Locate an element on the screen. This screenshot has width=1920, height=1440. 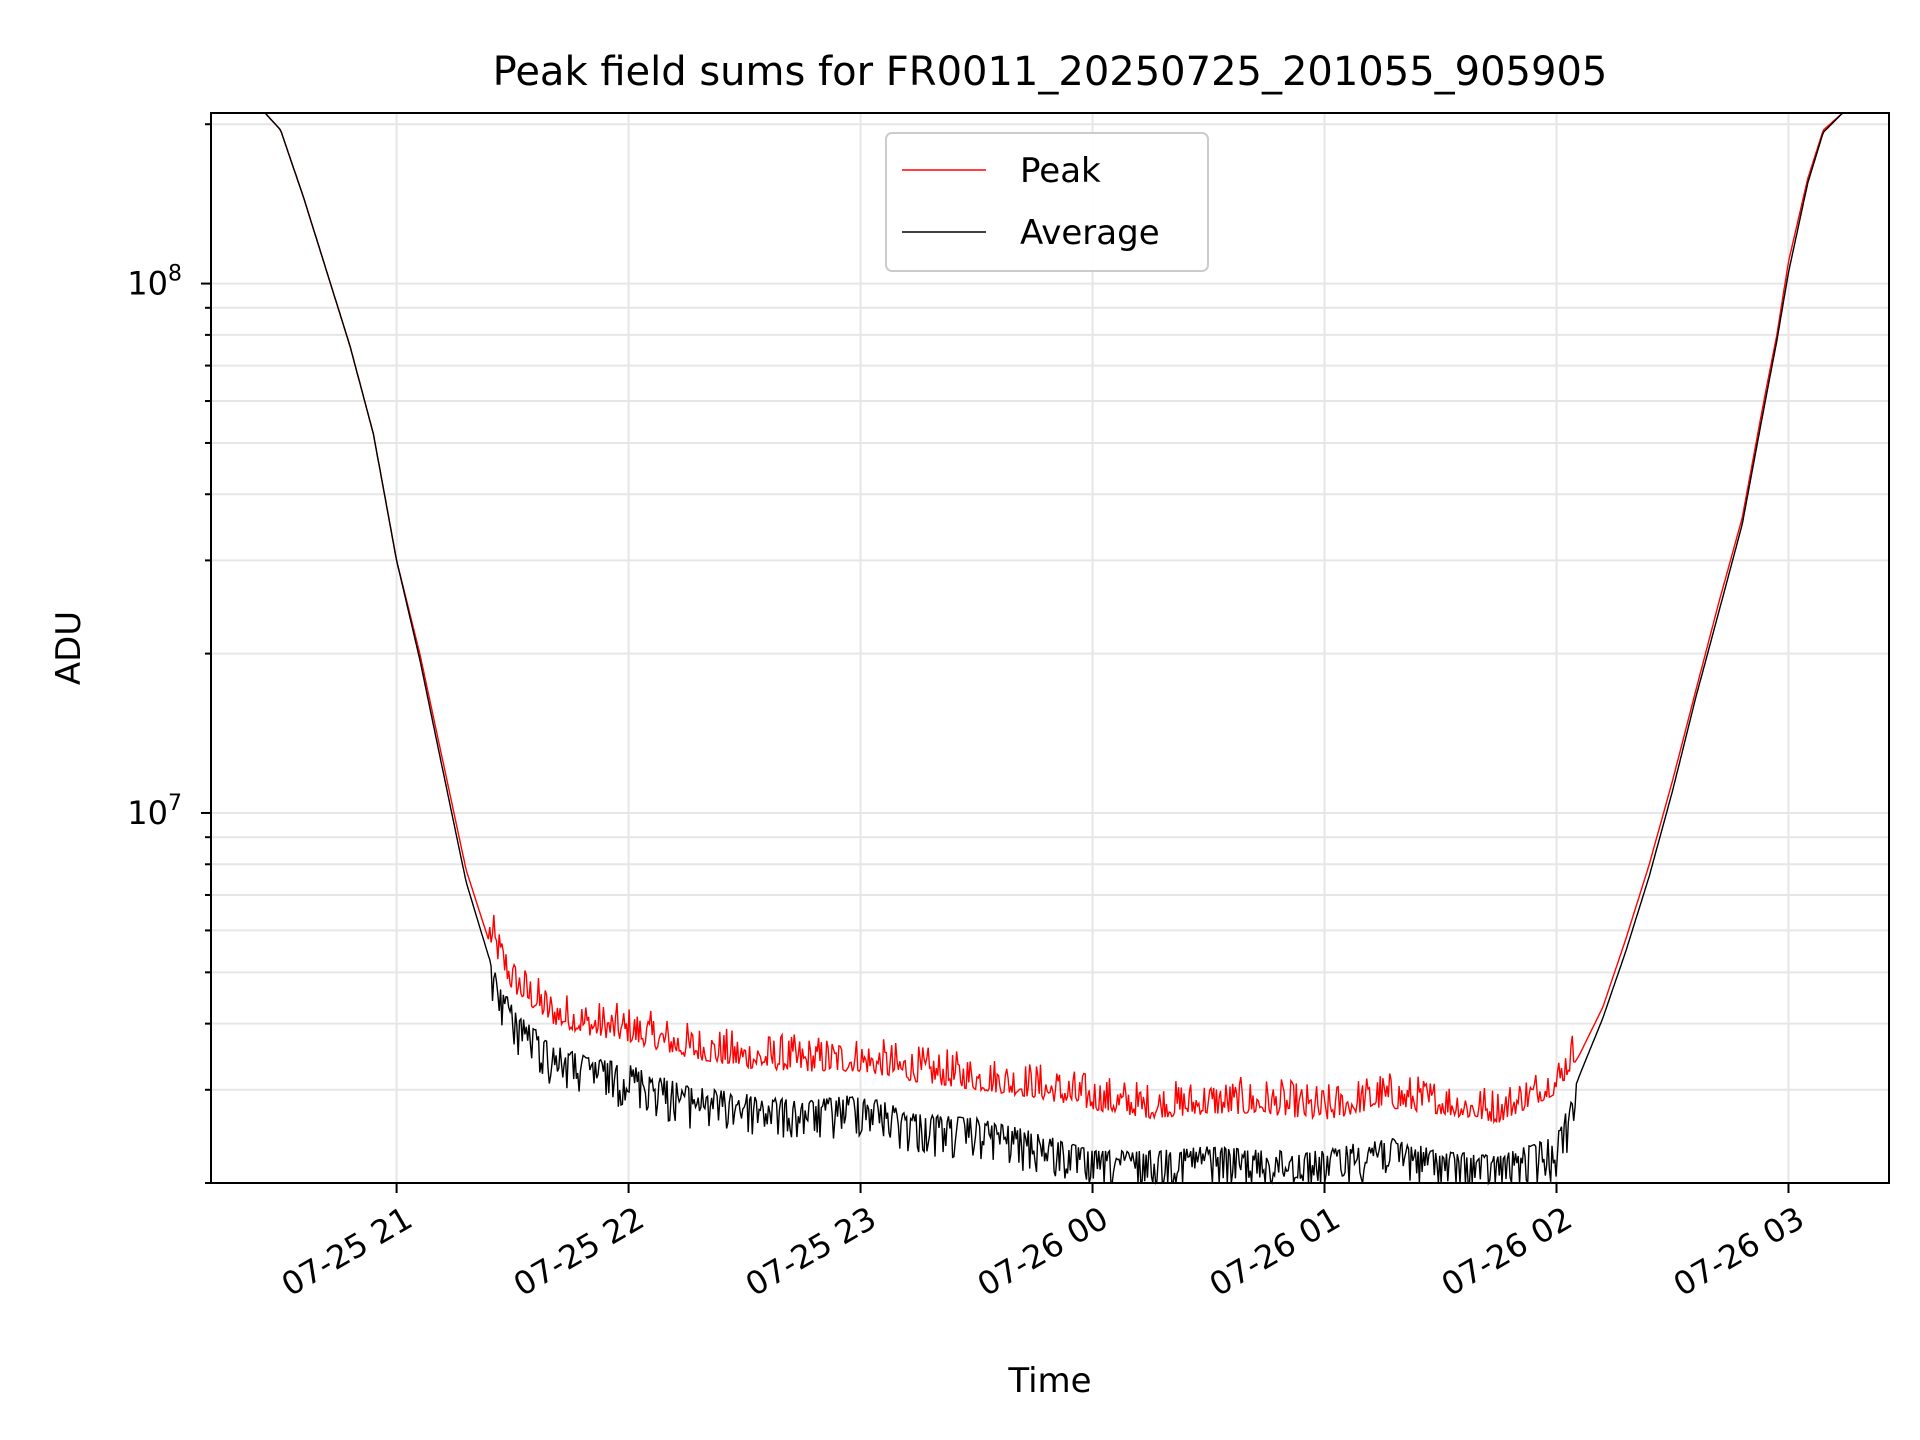
legend-box is located at coordinates (1047, 202).